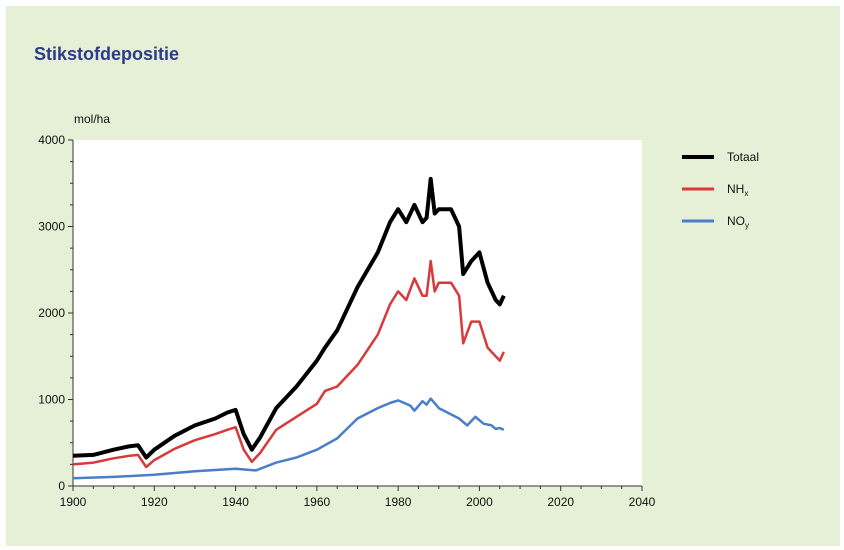 Image resolution: width=844 pixels, height=550 pixels. I want to click on legend-label: NOy, so click(738, 222).